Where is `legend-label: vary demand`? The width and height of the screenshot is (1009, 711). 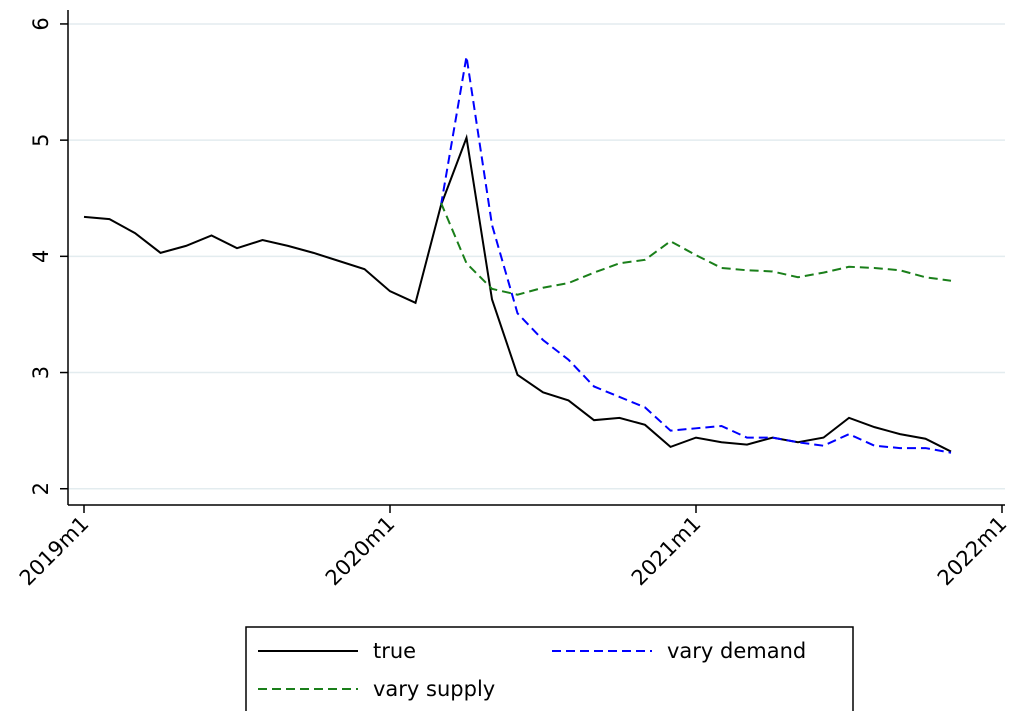 legend-label: vary demand is located at coordinates (736, 651).